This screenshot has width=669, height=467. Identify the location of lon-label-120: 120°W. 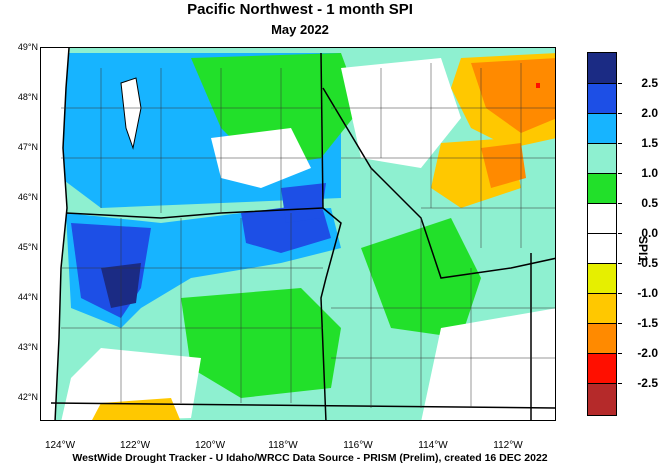
(210, 445).